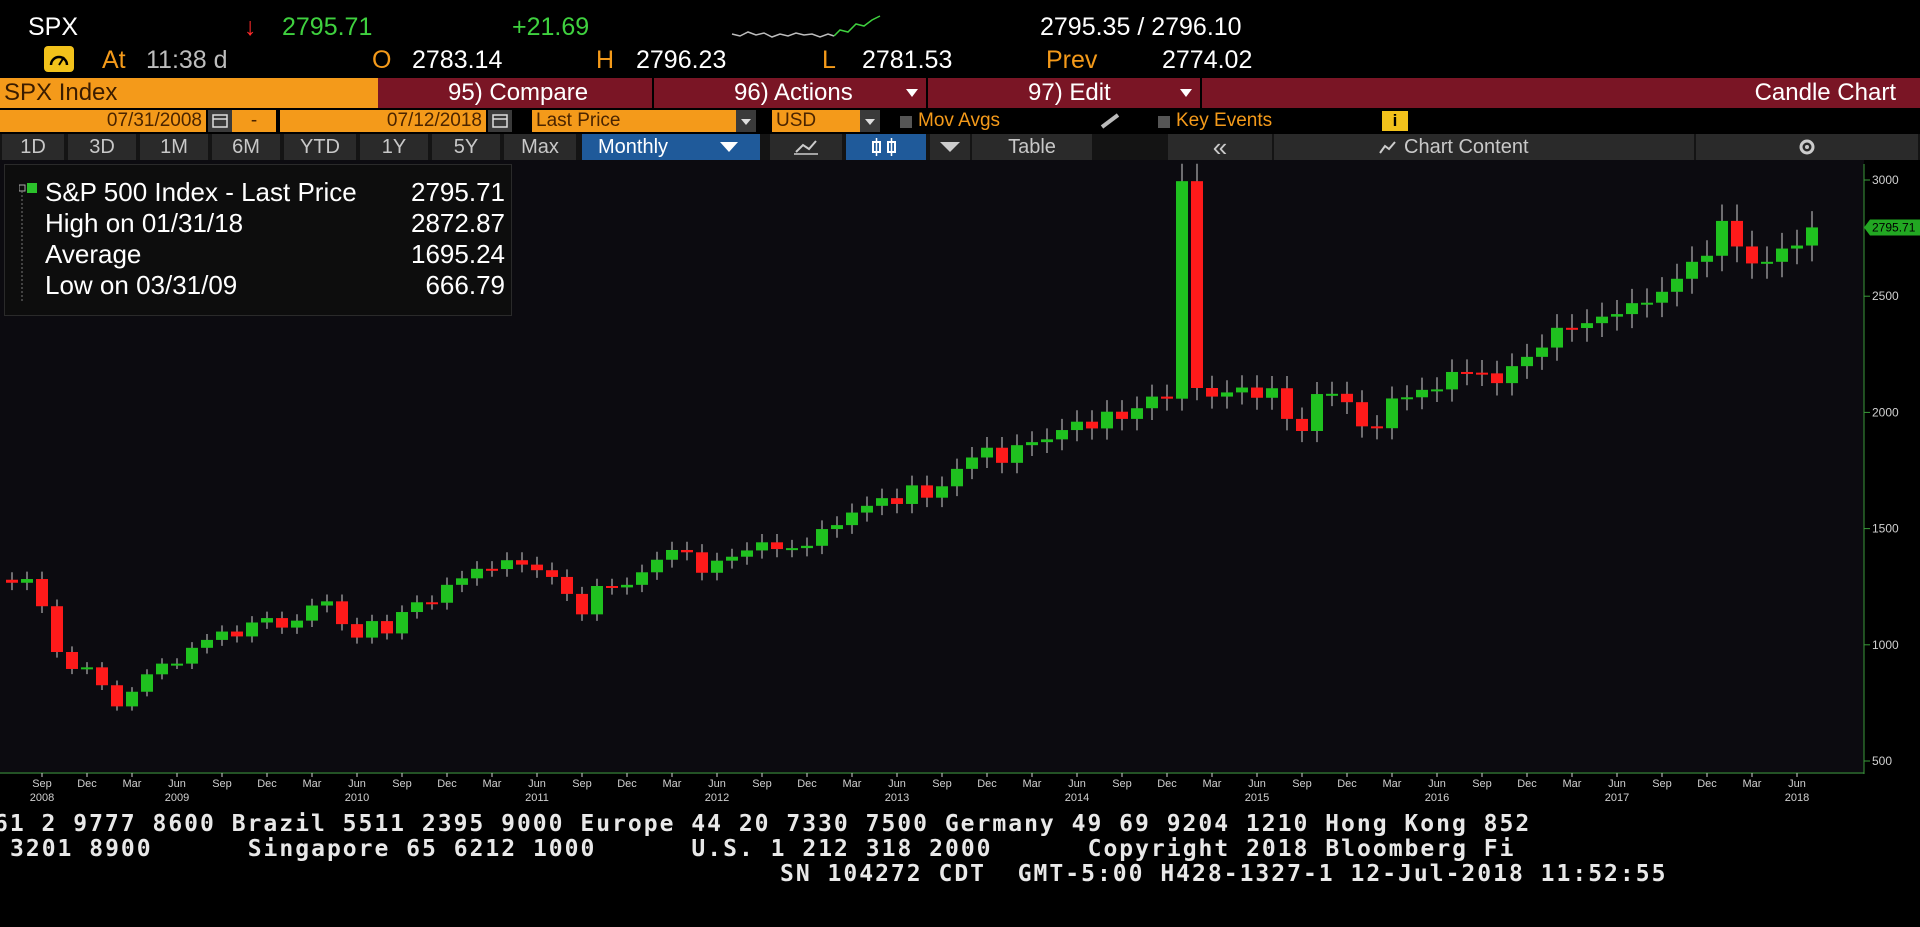  What do you see at coordinates (466, 147) in the screenshot?
I see `tab-5y: 5Y` at bounding box center [466, 147].